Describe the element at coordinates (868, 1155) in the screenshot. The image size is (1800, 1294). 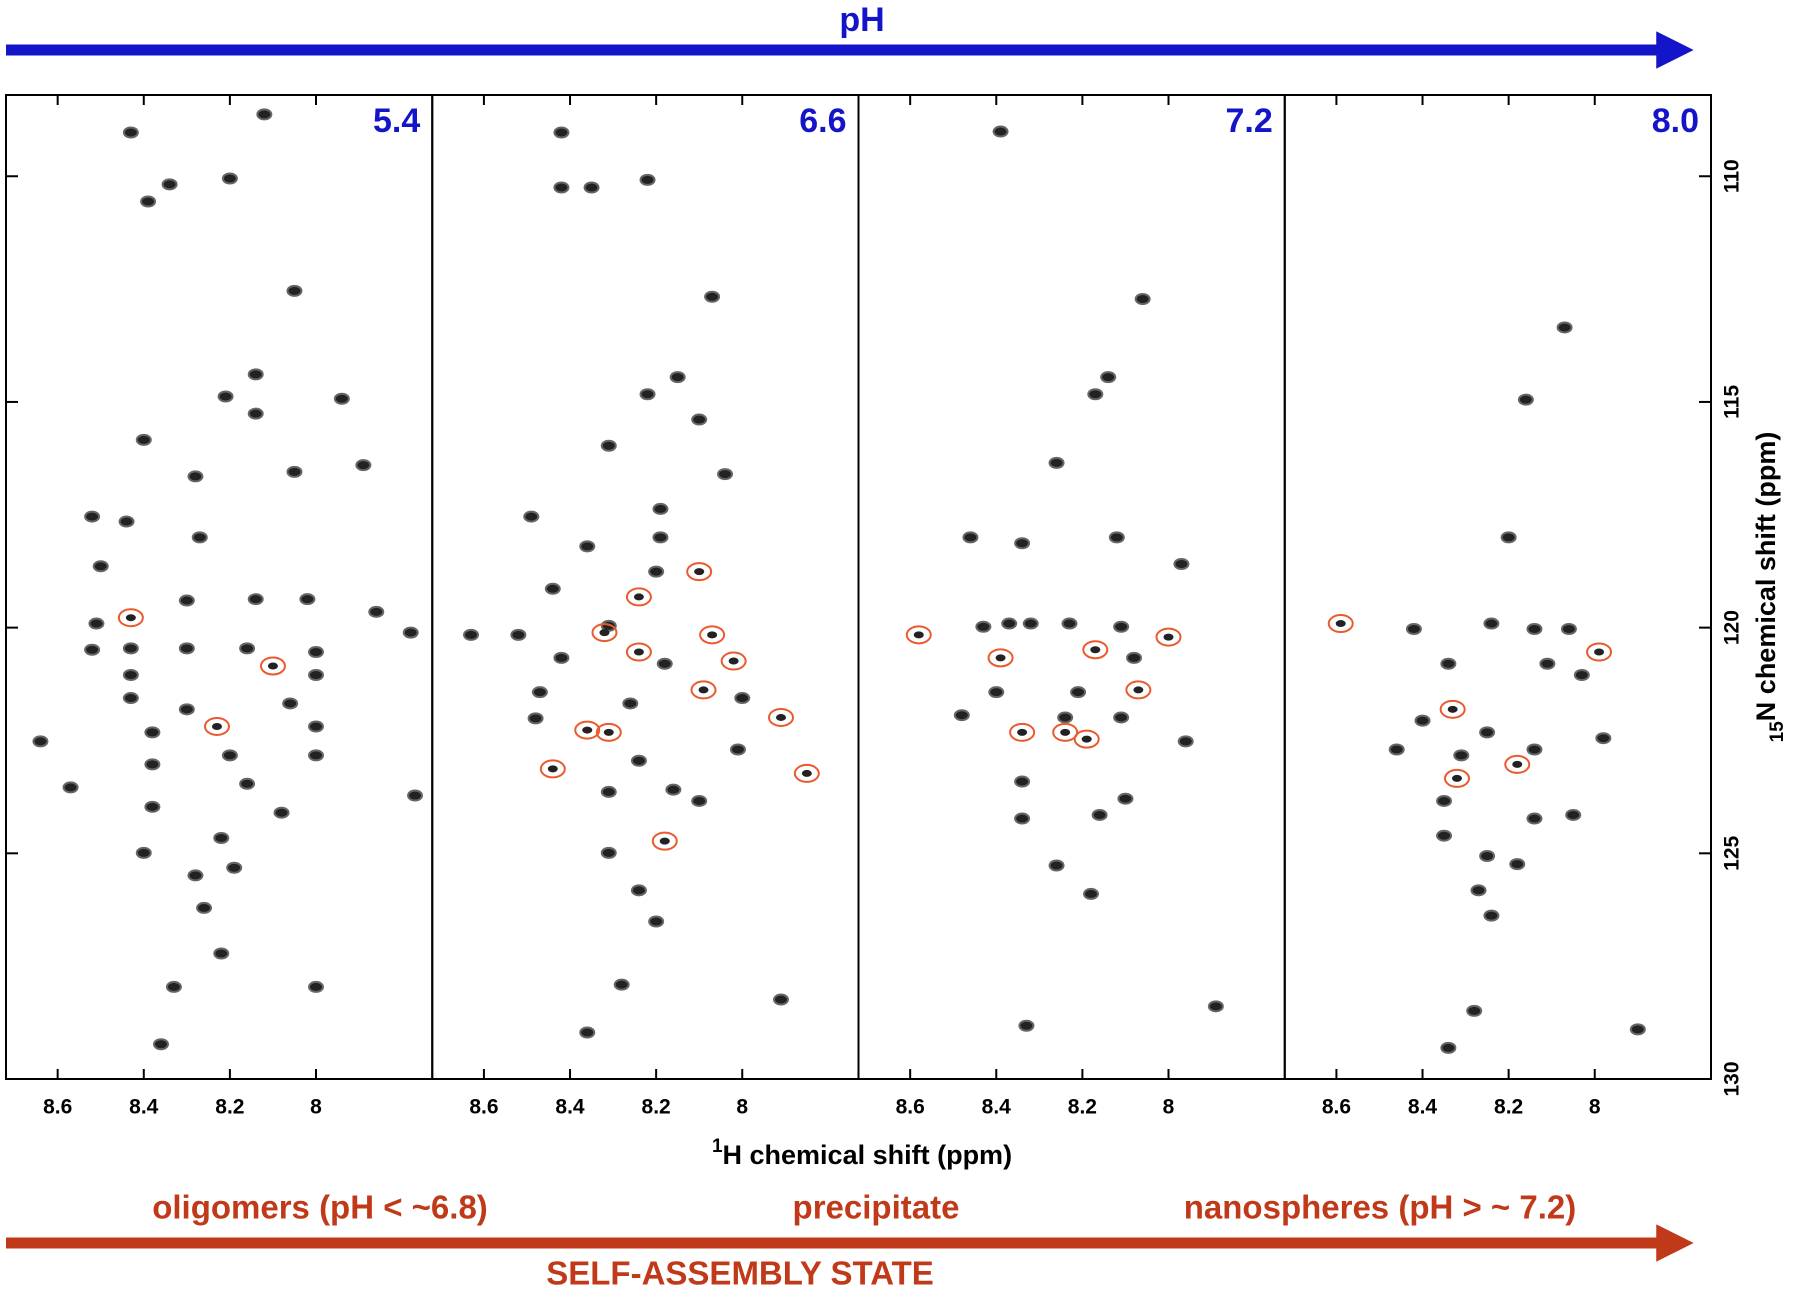
I see `x-label-text: H chemical shift (ppm)` at that location.